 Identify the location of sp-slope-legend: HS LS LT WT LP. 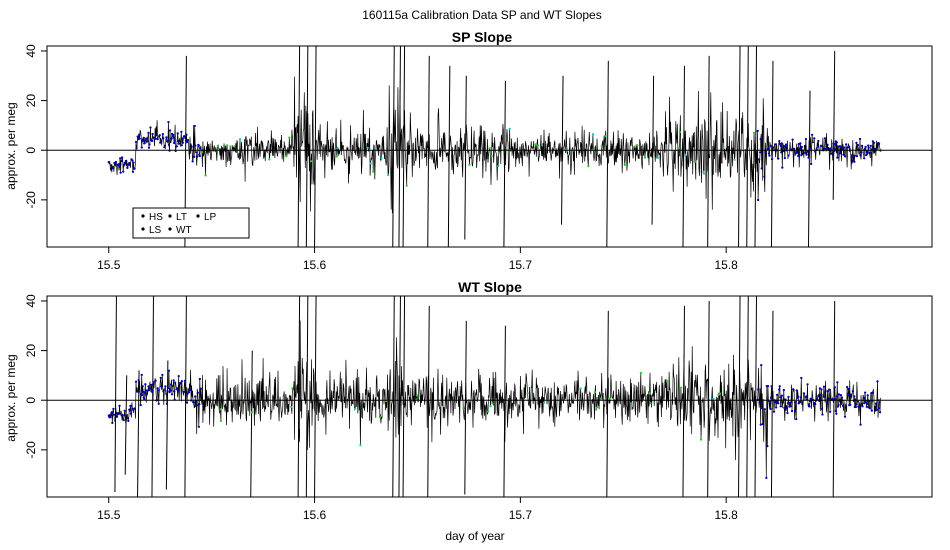
(191, 223).